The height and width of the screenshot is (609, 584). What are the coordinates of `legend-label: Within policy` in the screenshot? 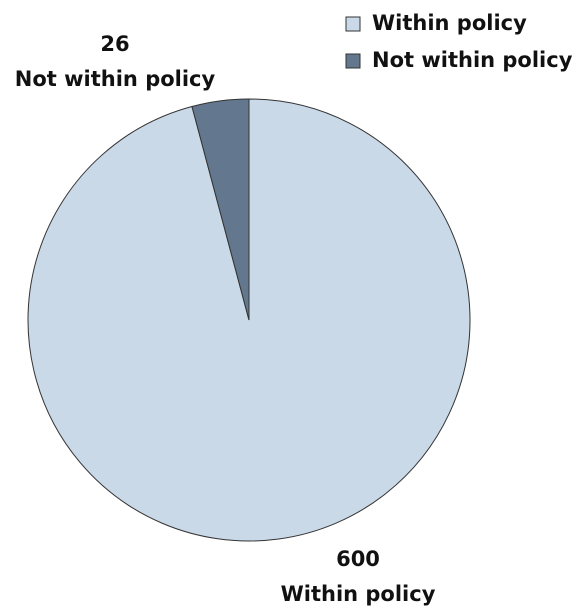 It's located at (449, 23).